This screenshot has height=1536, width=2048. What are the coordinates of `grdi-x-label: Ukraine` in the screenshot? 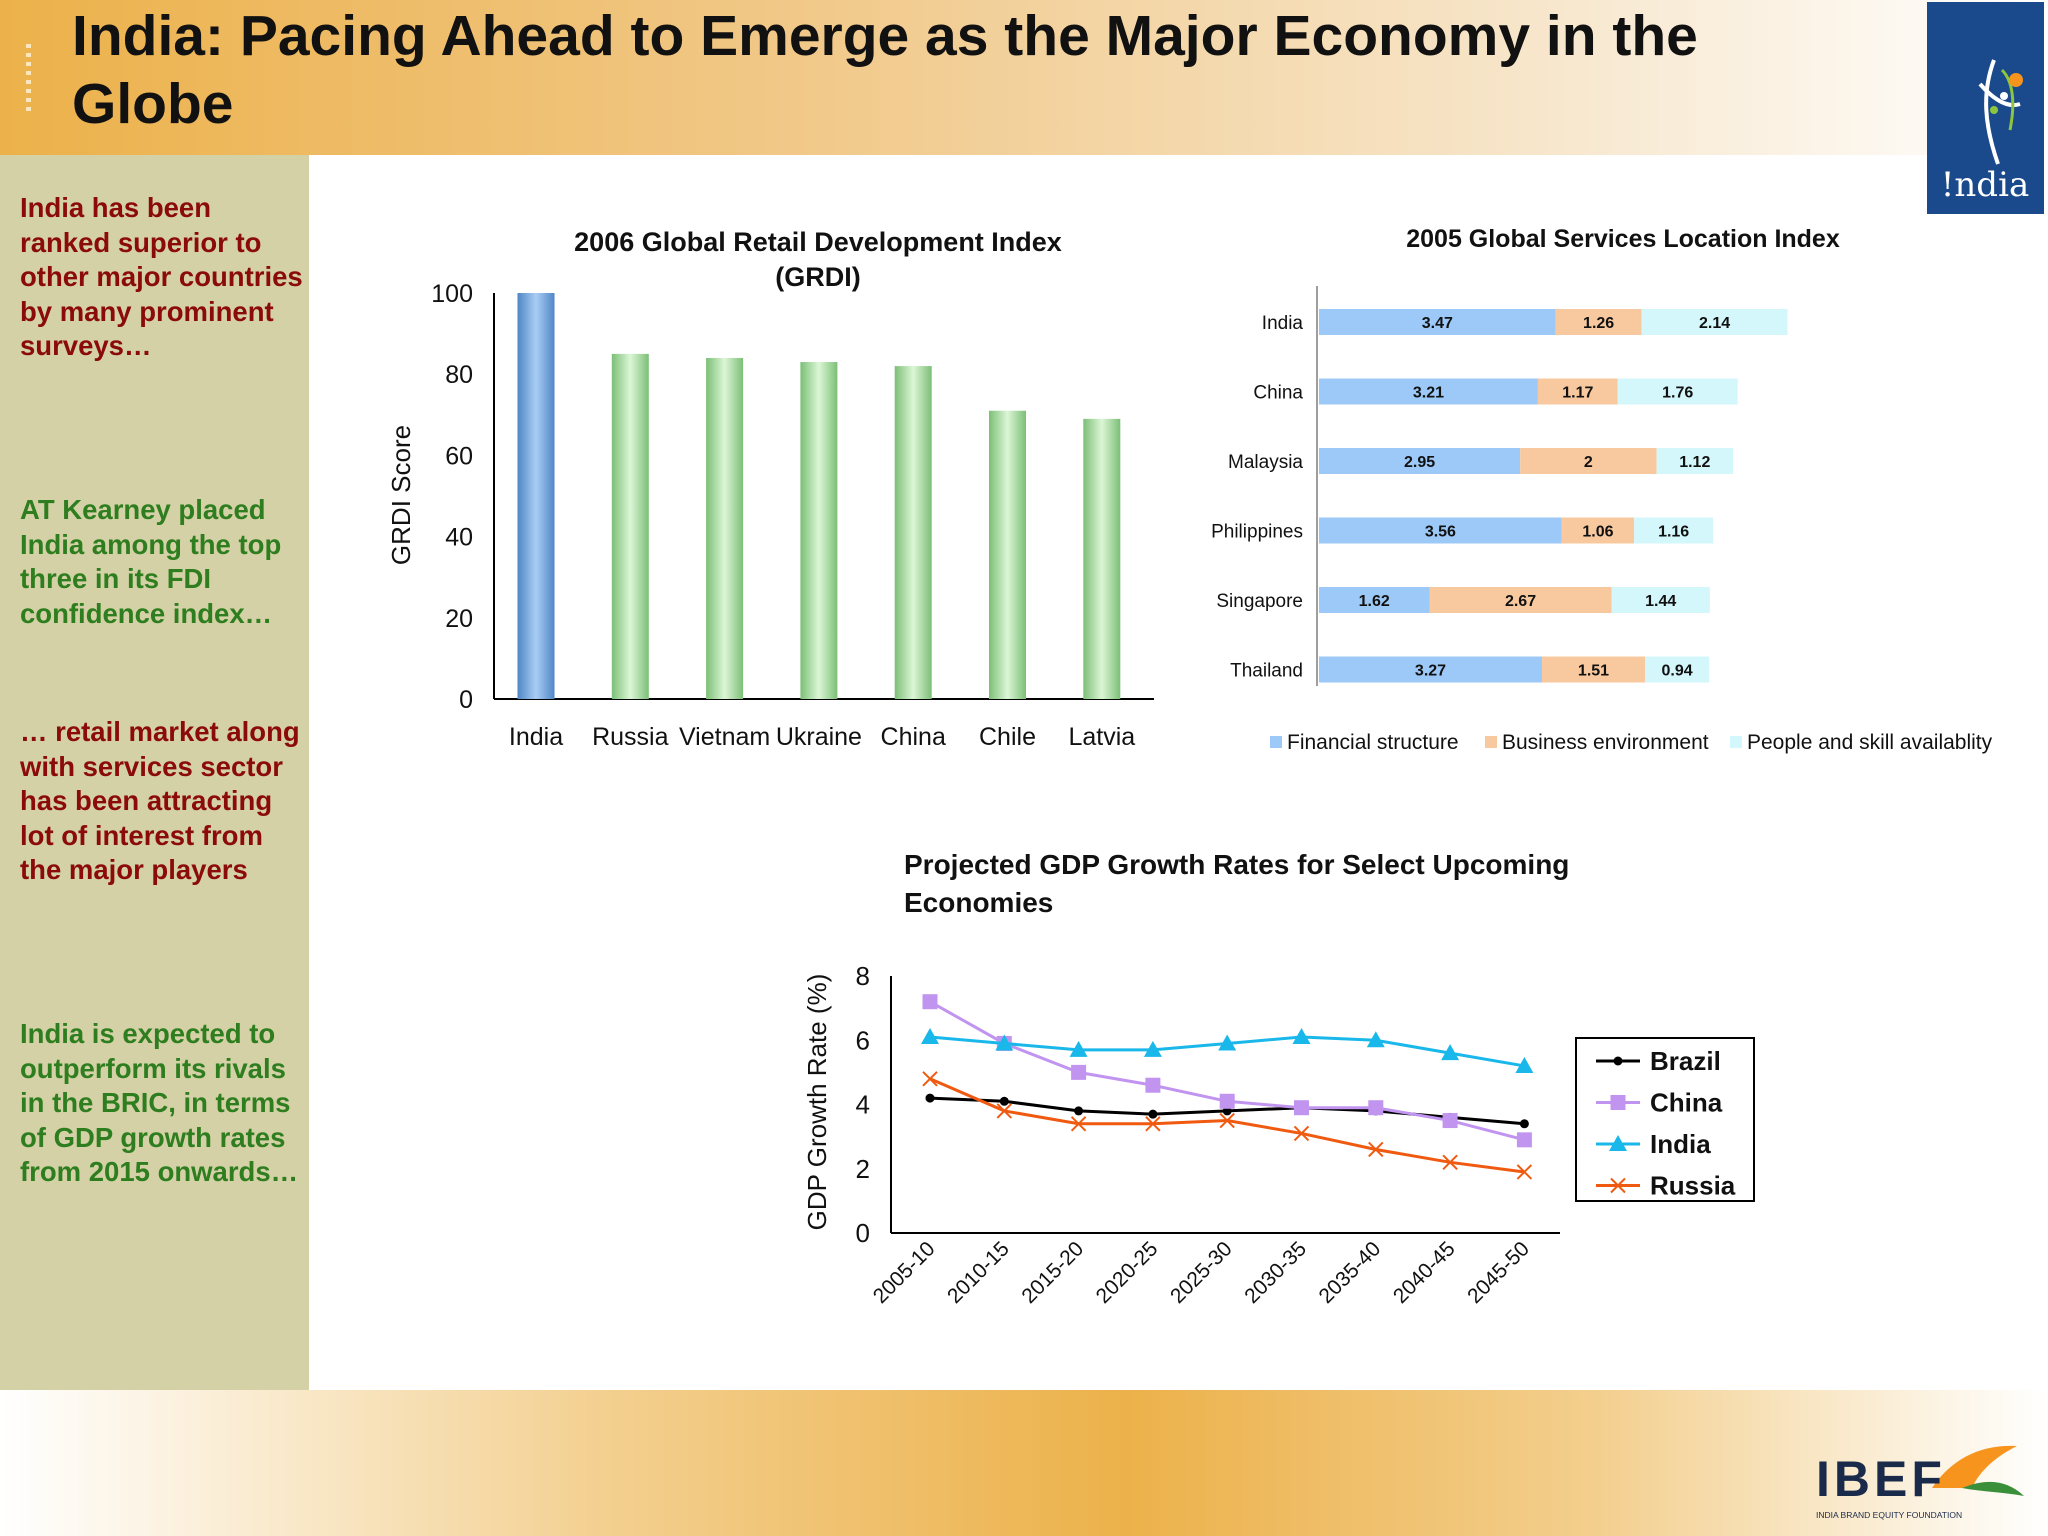 It's located at (819, 737).